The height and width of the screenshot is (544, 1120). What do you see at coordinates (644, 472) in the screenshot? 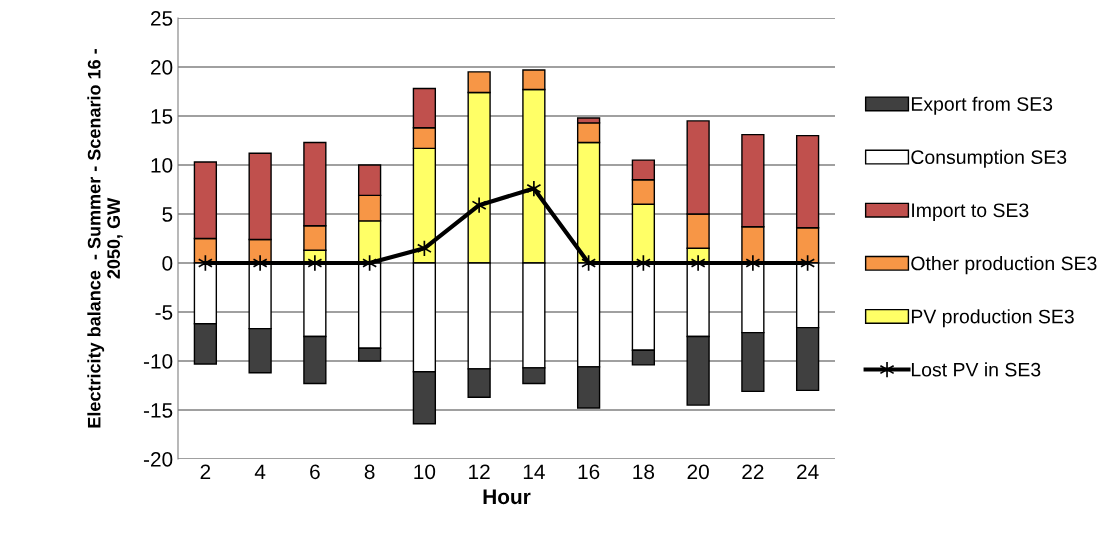
I see `x-tick-label: 18` at bounding box center [644, 472].